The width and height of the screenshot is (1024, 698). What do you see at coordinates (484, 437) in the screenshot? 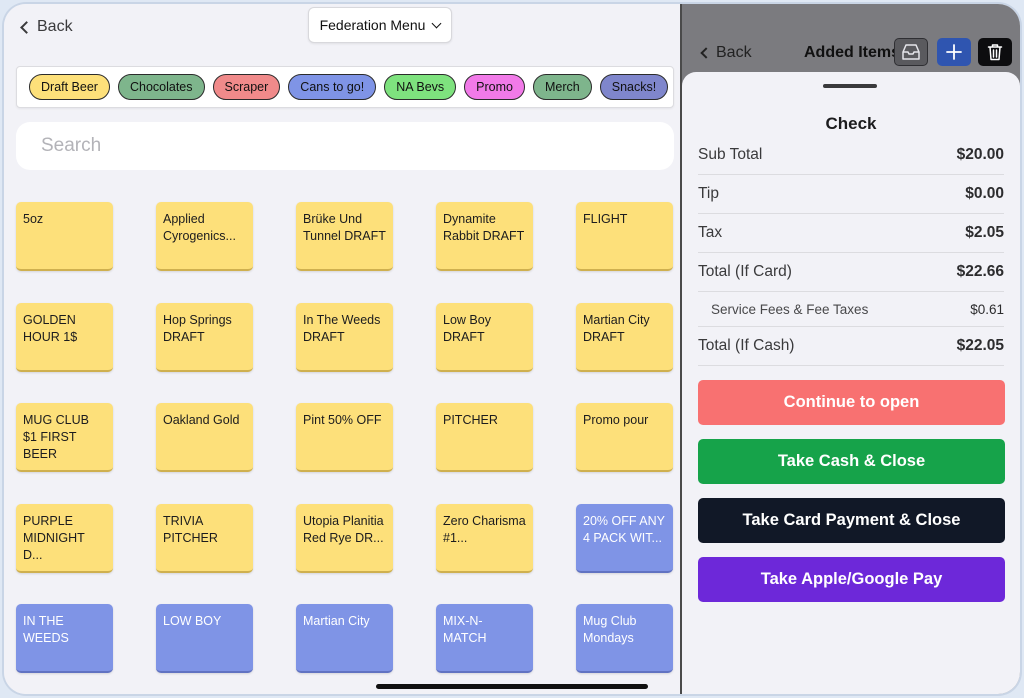
I see `menu-item-tile: PITCHER` at bounding box center [484, 437].